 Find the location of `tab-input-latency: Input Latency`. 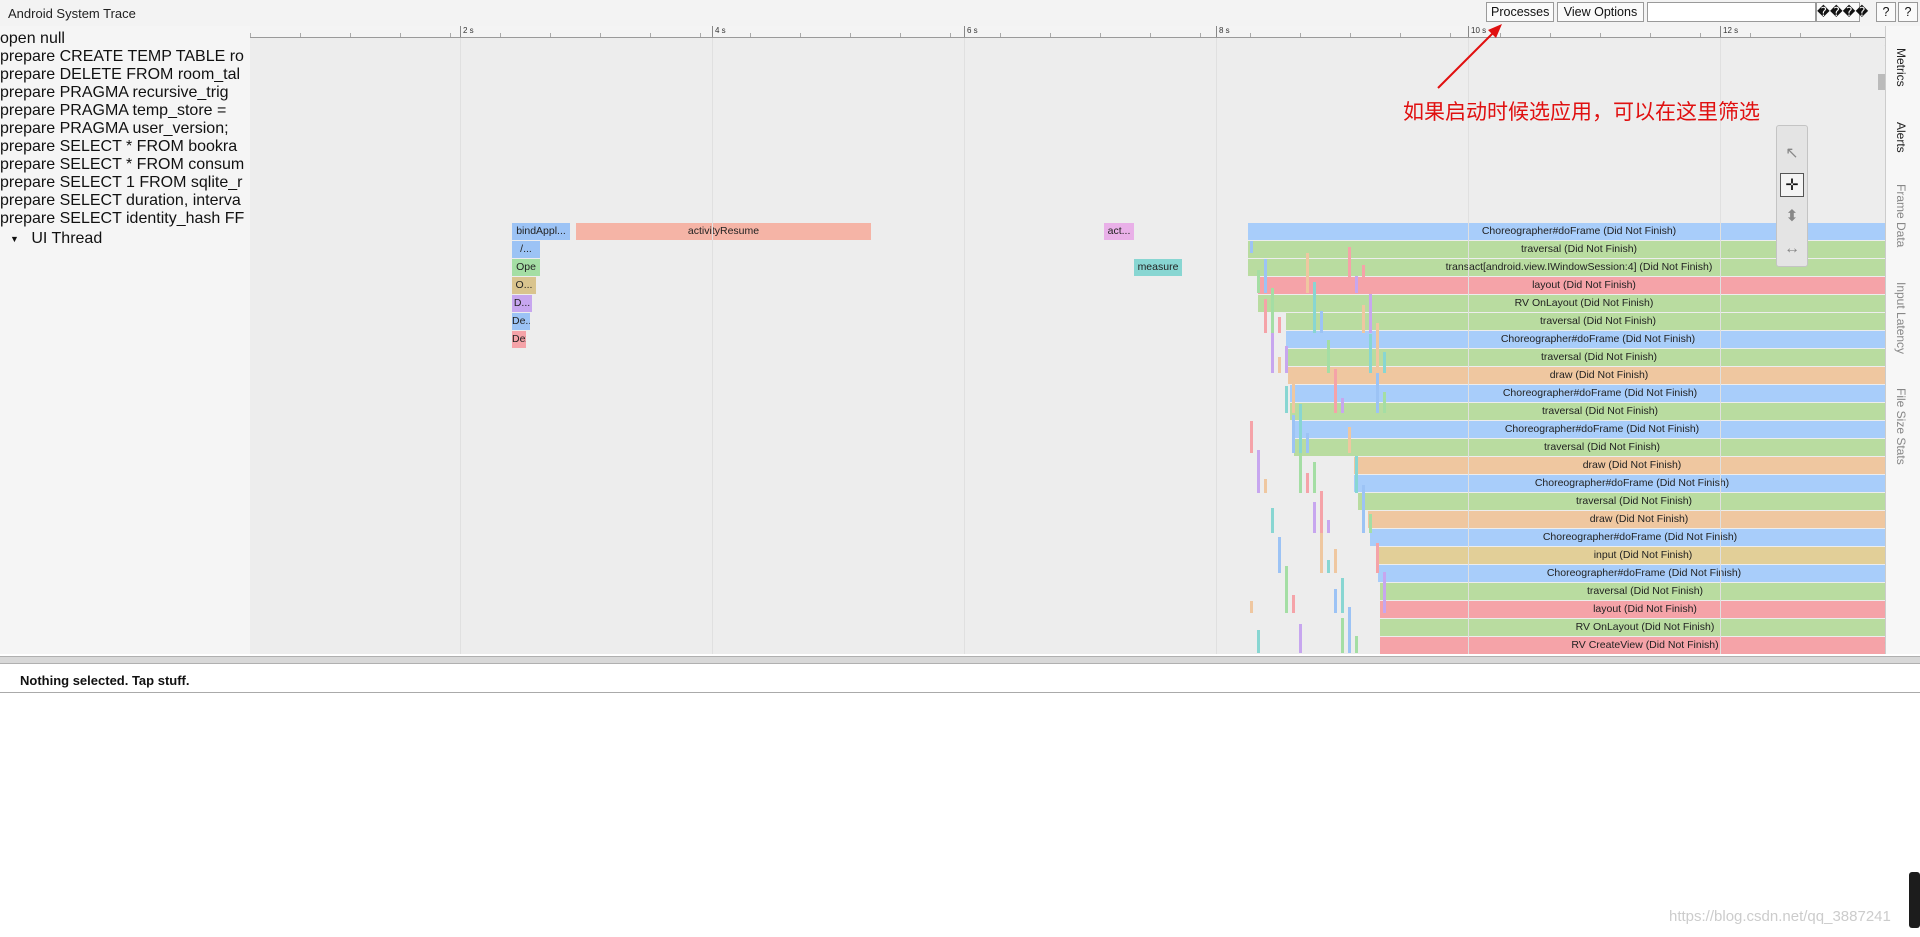

tab-input-latency: Input Latency is located at coordinates (1901, 318).